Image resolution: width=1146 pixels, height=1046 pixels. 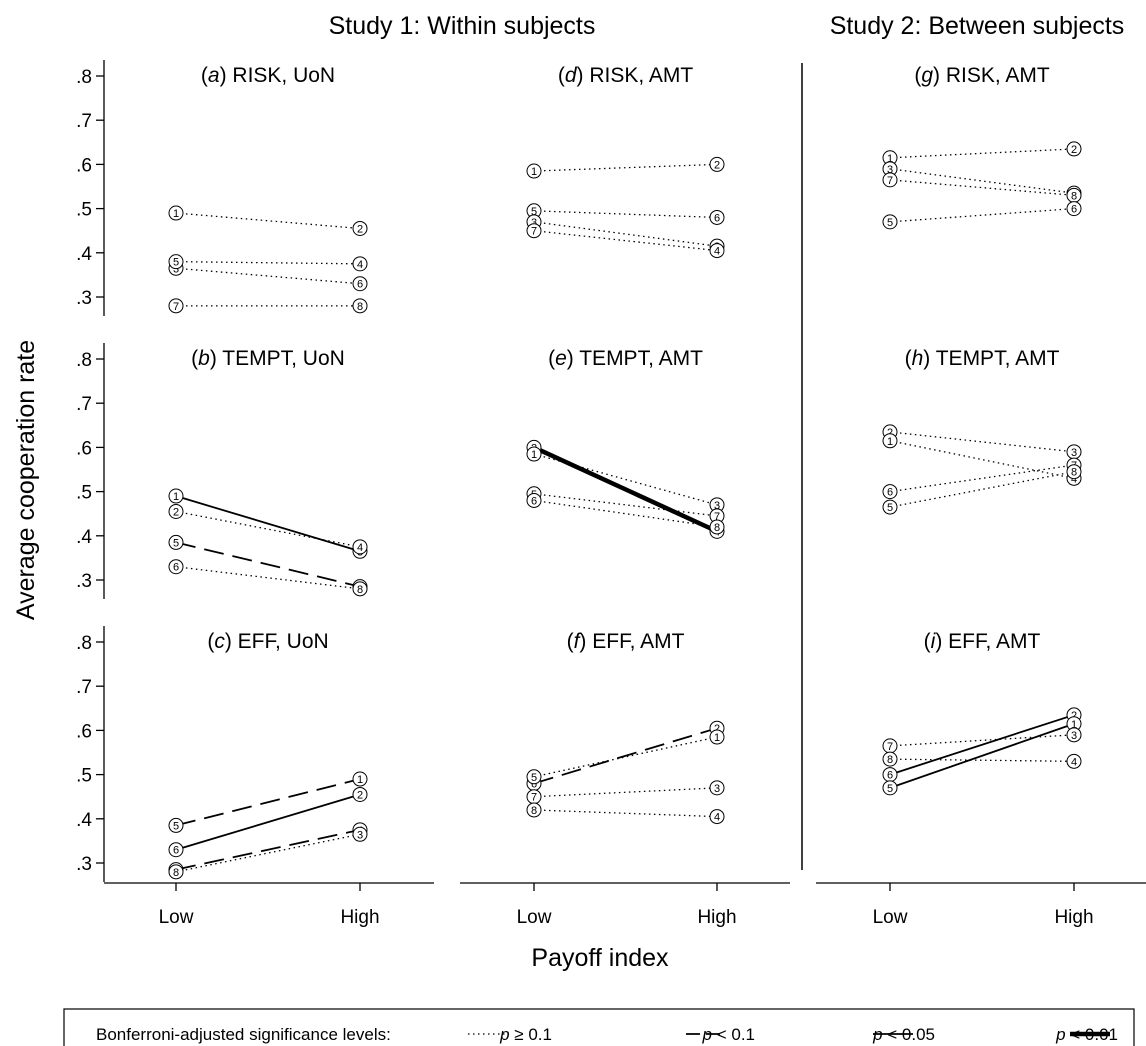 I want to click on marker-d-1-high, so click(x=717, y=217).